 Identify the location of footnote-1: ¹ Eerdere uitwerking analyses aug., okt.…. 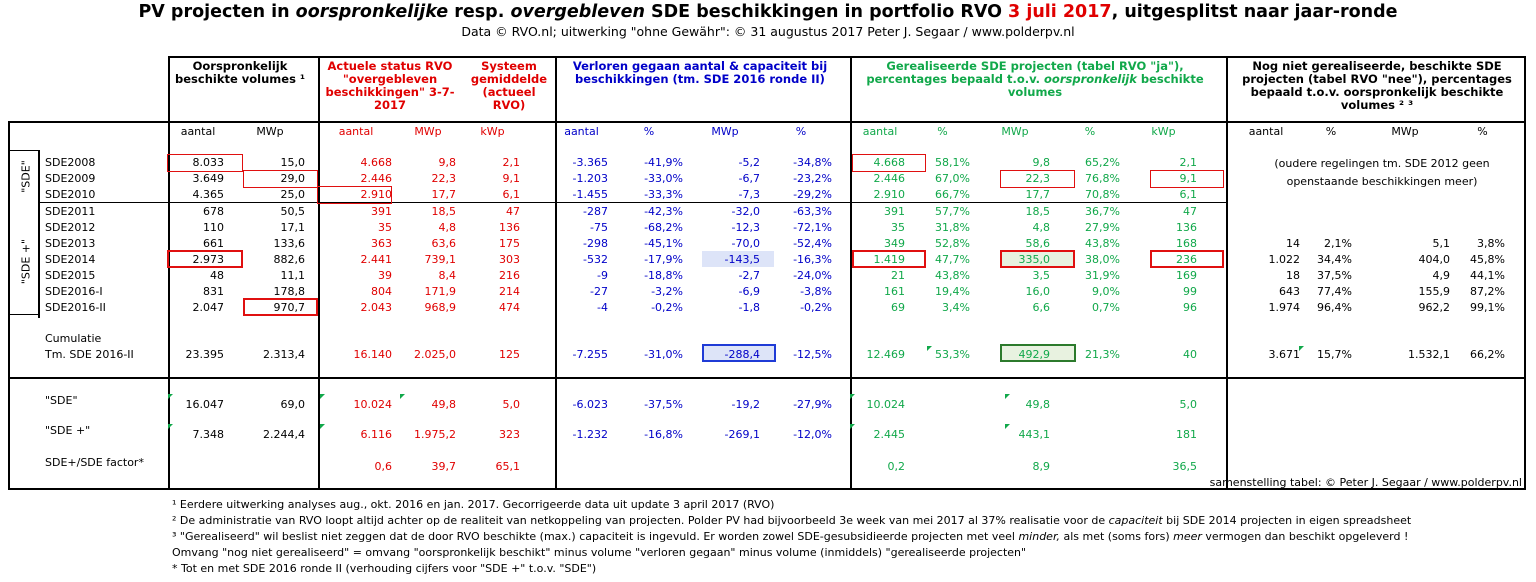
(473, 504).